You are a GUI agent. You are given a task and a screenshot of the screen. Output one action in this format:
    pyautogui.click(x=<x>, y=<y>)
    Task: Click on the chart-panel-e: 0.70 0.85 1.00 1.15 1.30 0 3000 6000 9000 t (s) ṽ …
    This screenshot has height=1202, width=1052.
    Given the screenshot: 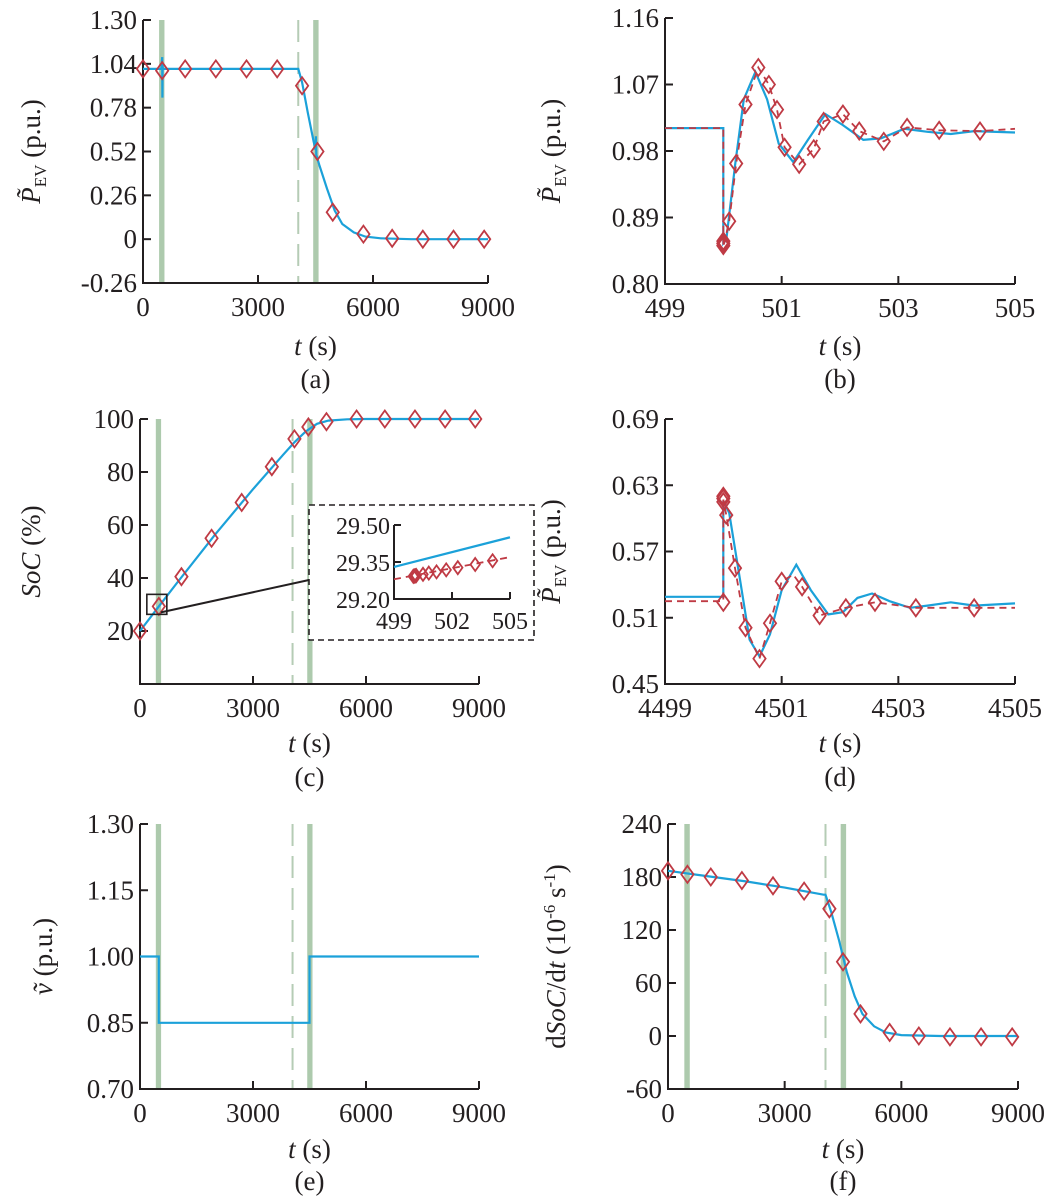 What is the action you would take?
    pyautogui.click(x=267, y=1002)
    